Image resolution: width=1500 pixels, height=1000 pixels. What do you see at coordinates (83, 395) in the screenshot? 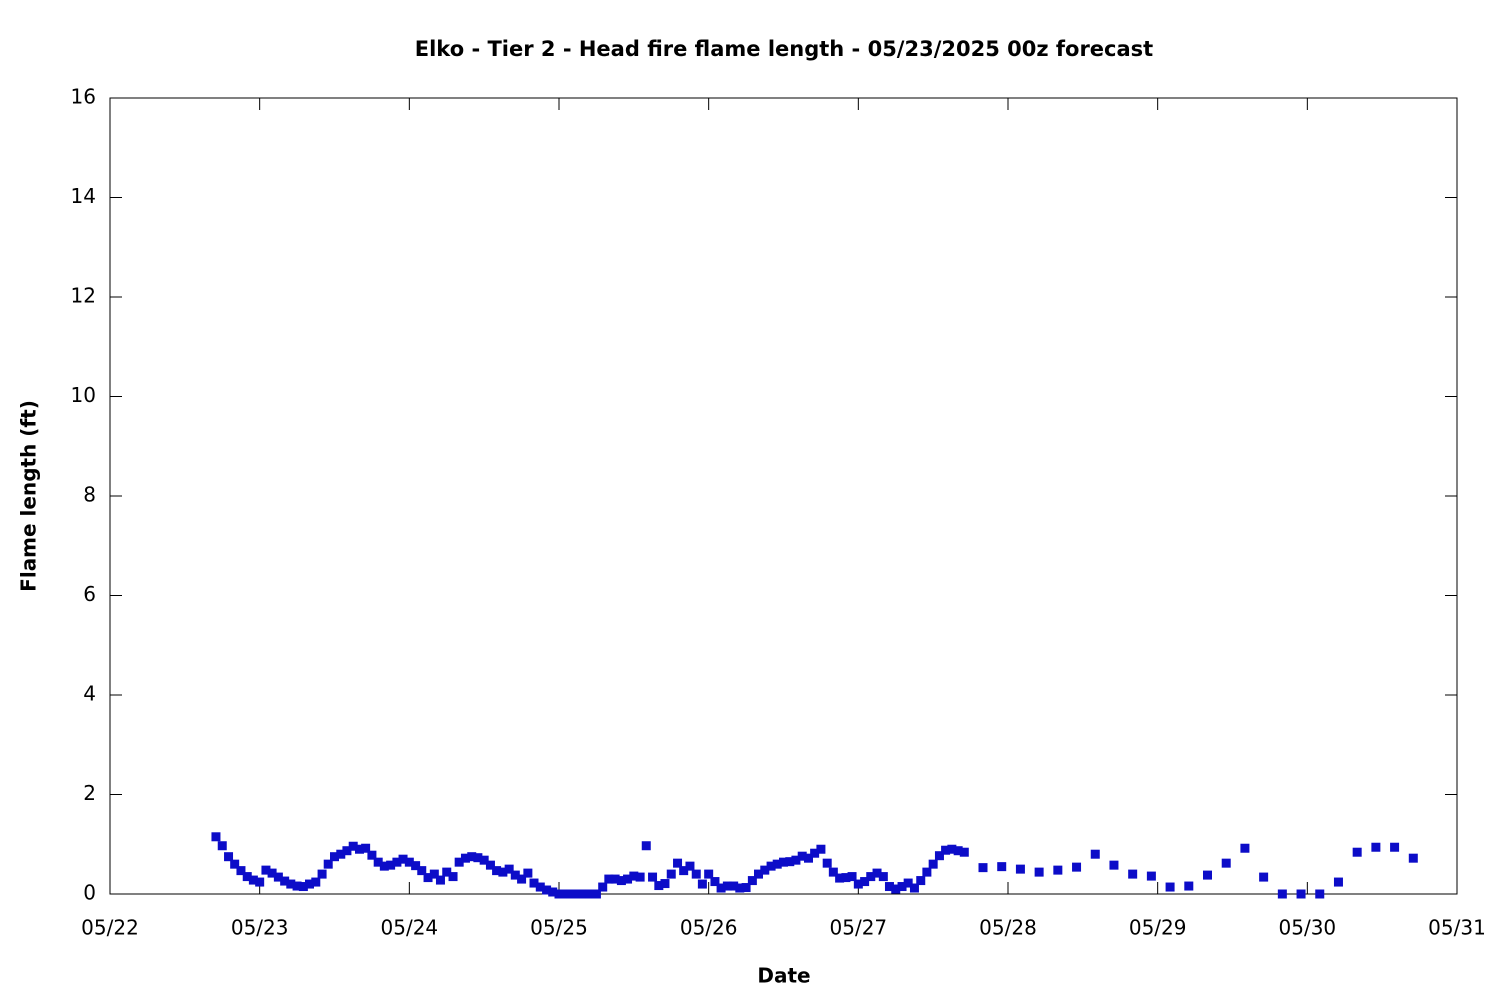
I see `y-tick-label: 10` at bounding box center [83, 395].